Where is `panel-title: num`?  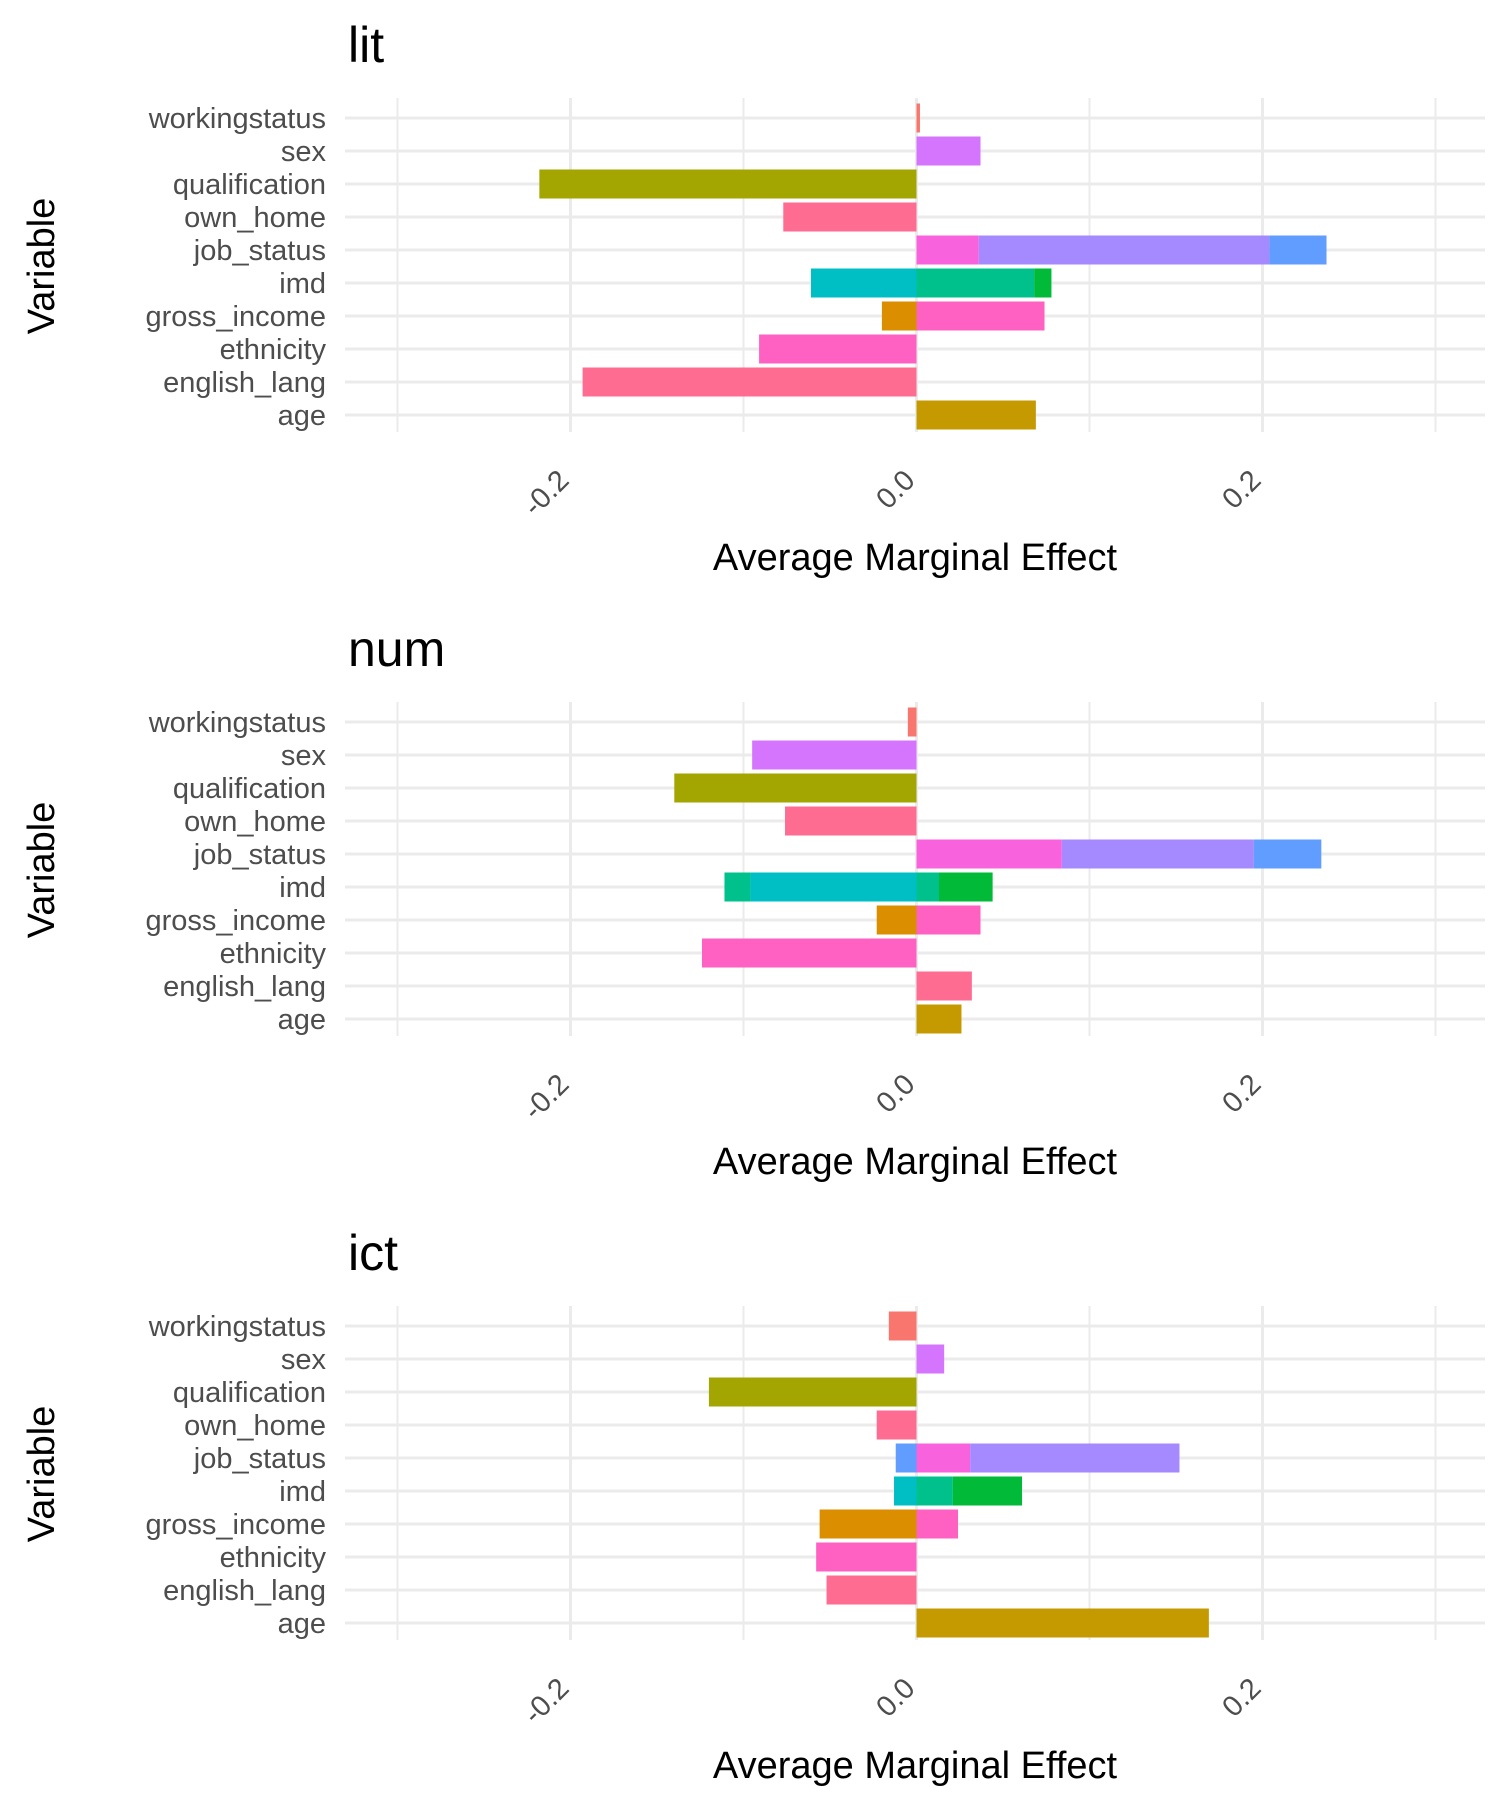
panel-title: num is located at coordinates (396, 649).